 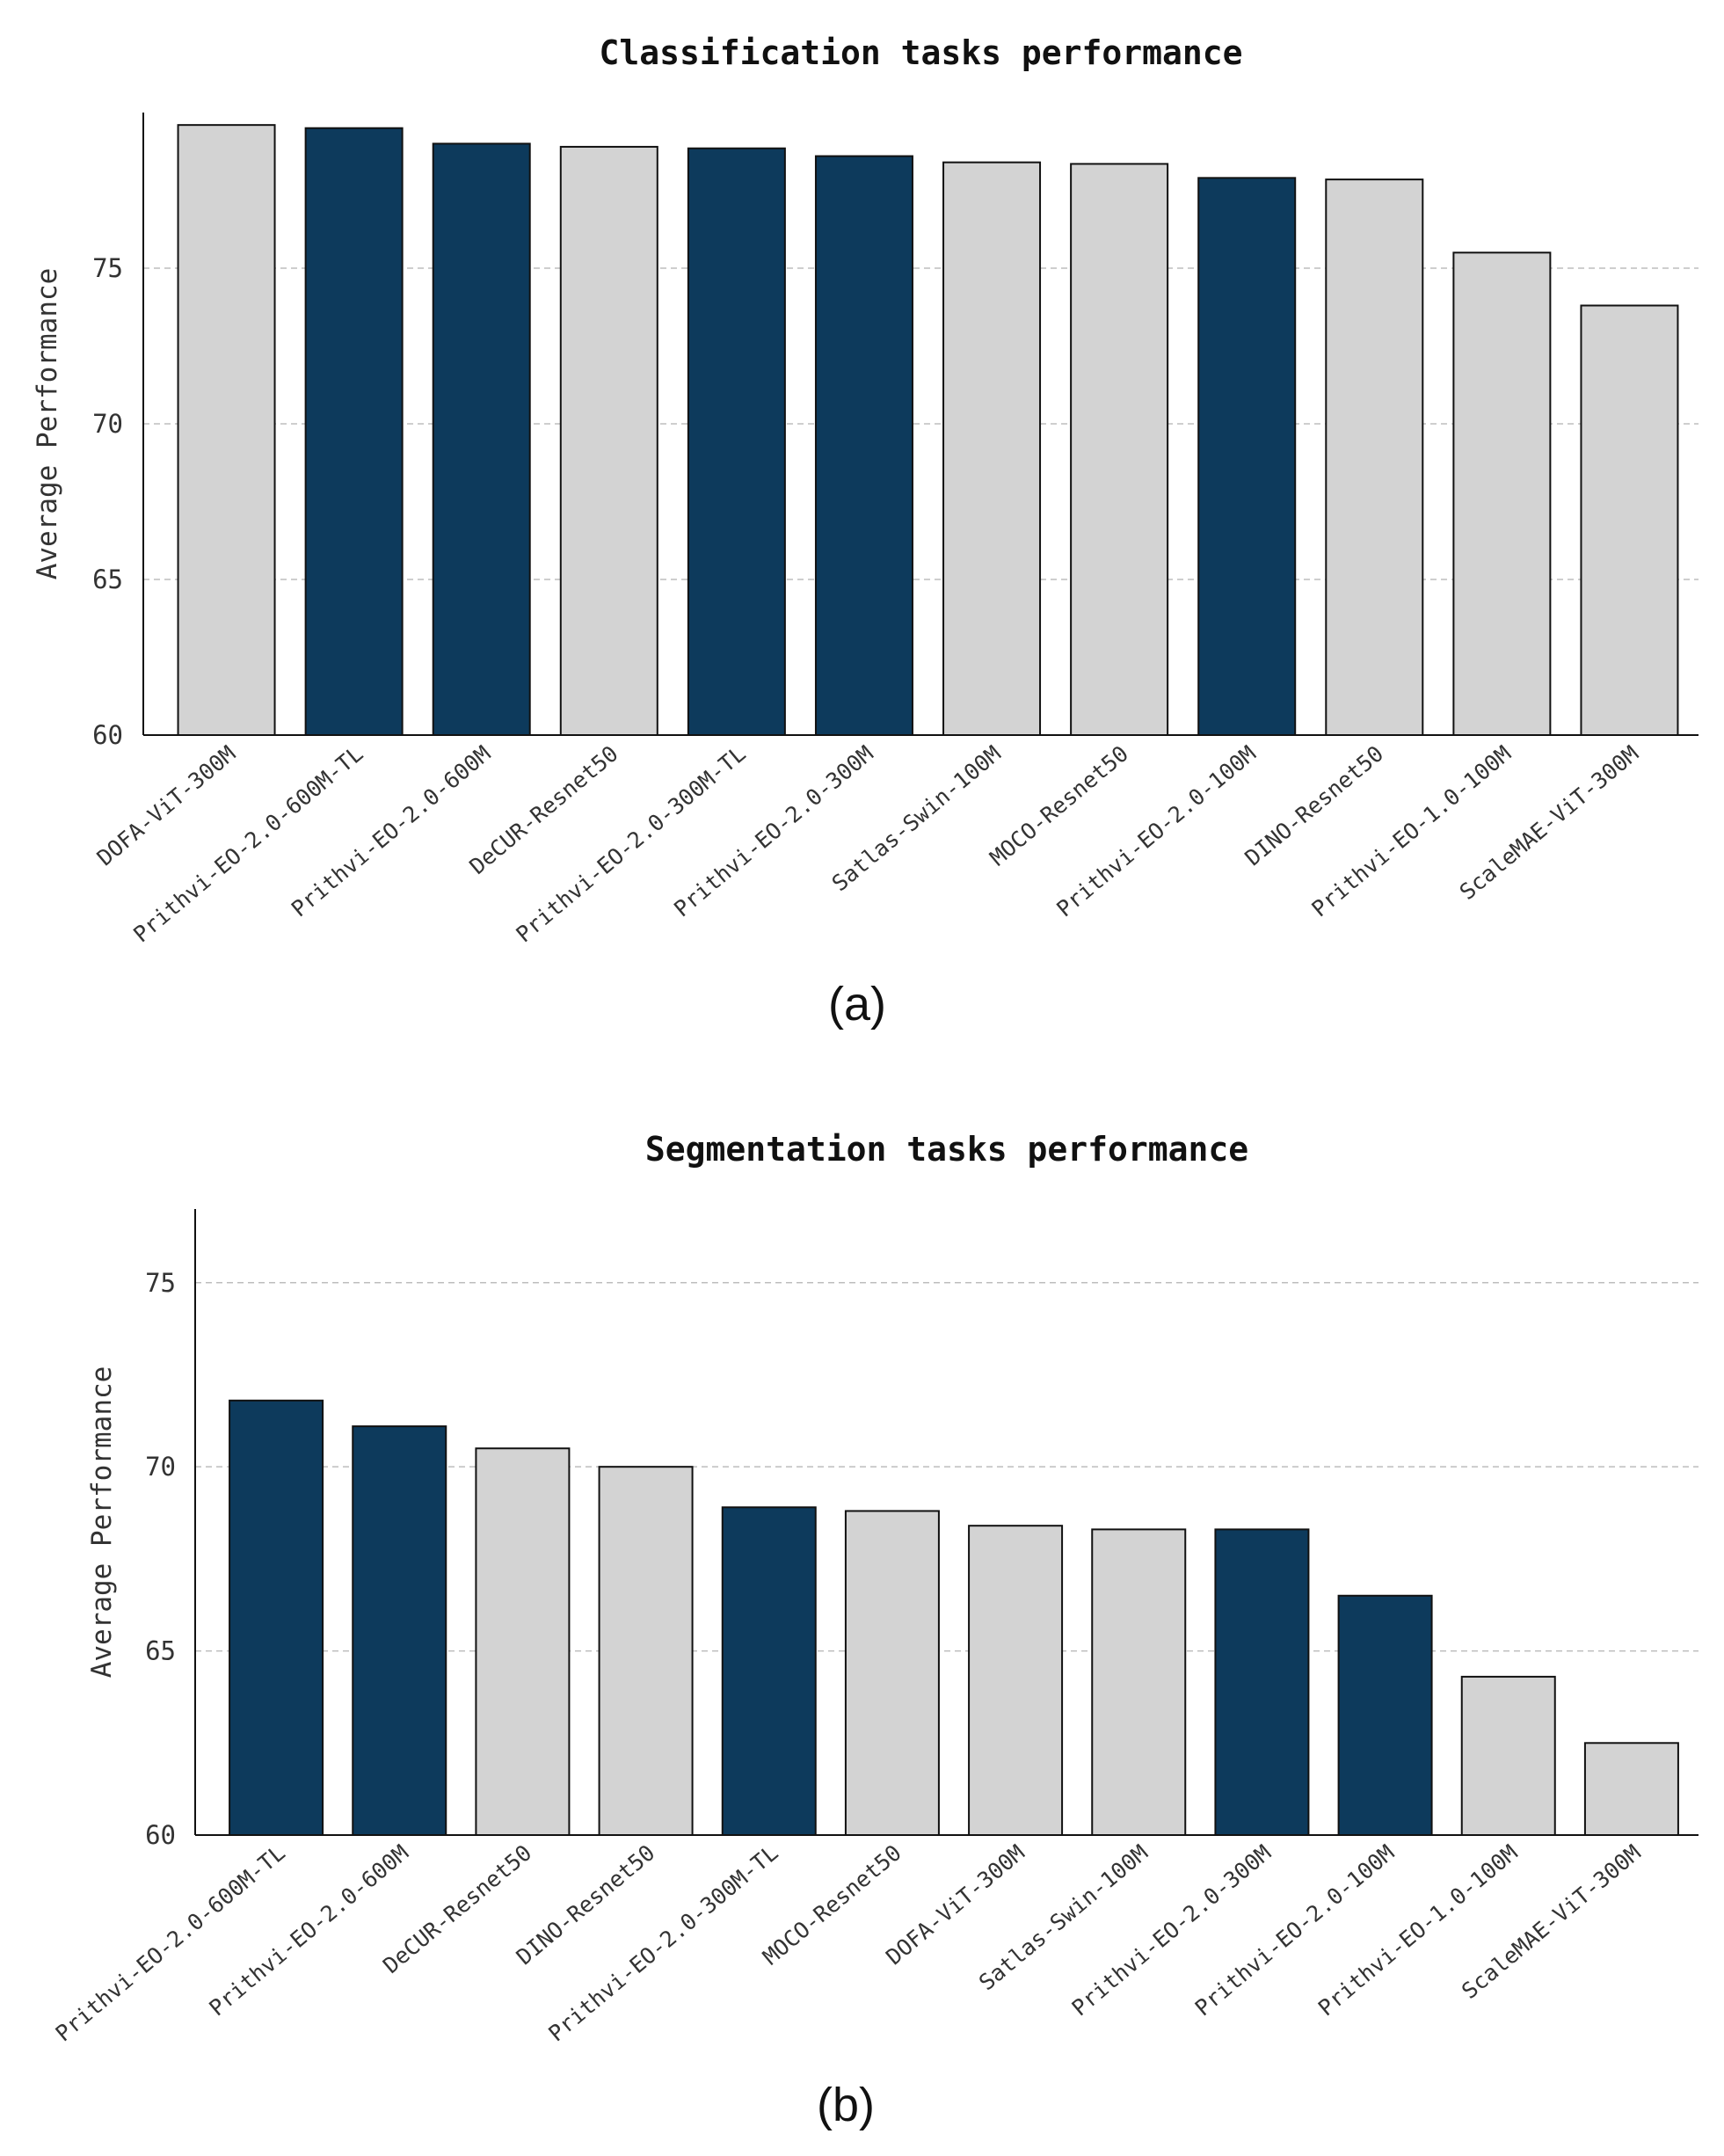 What do you see at coordinates (308, 1930) in the screenshot?
I see `x-tick-label: Prithvi-EO-2.0-600M` at bounding box center [308, 1930].